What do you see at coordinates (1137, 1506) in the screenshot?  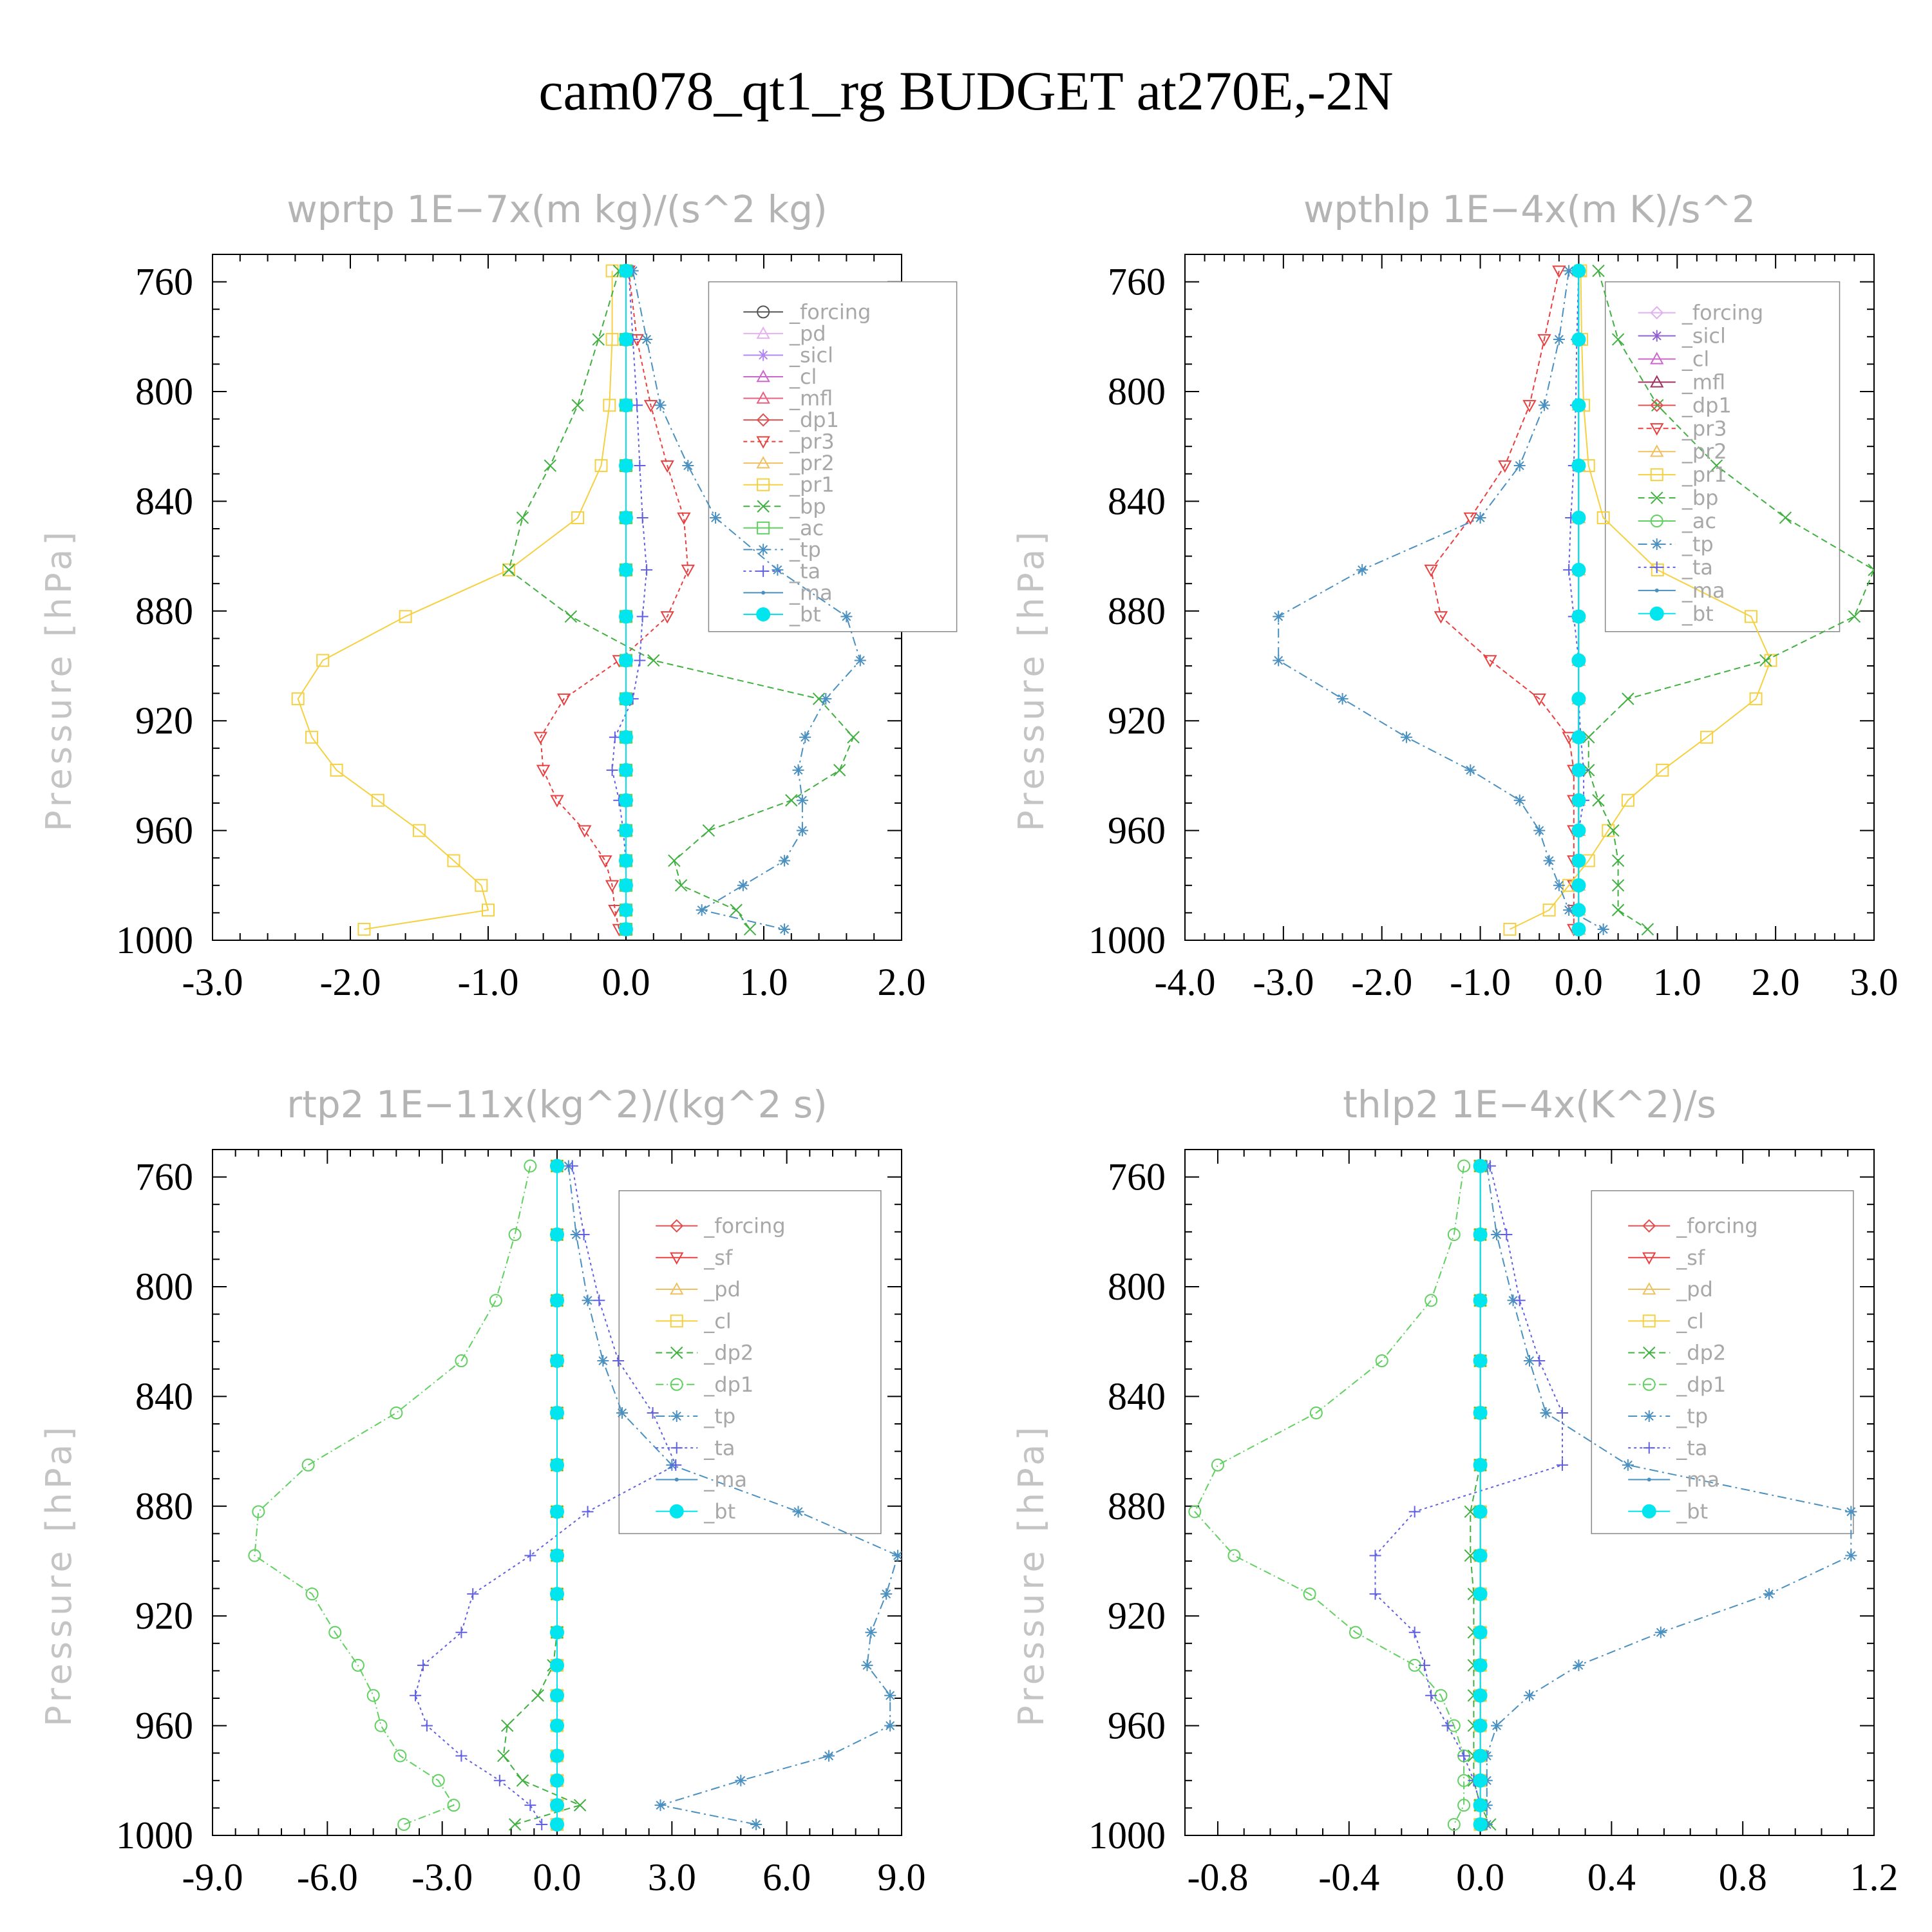 I see `y-tick-label: 880` at bounding box center [1137, 1506].